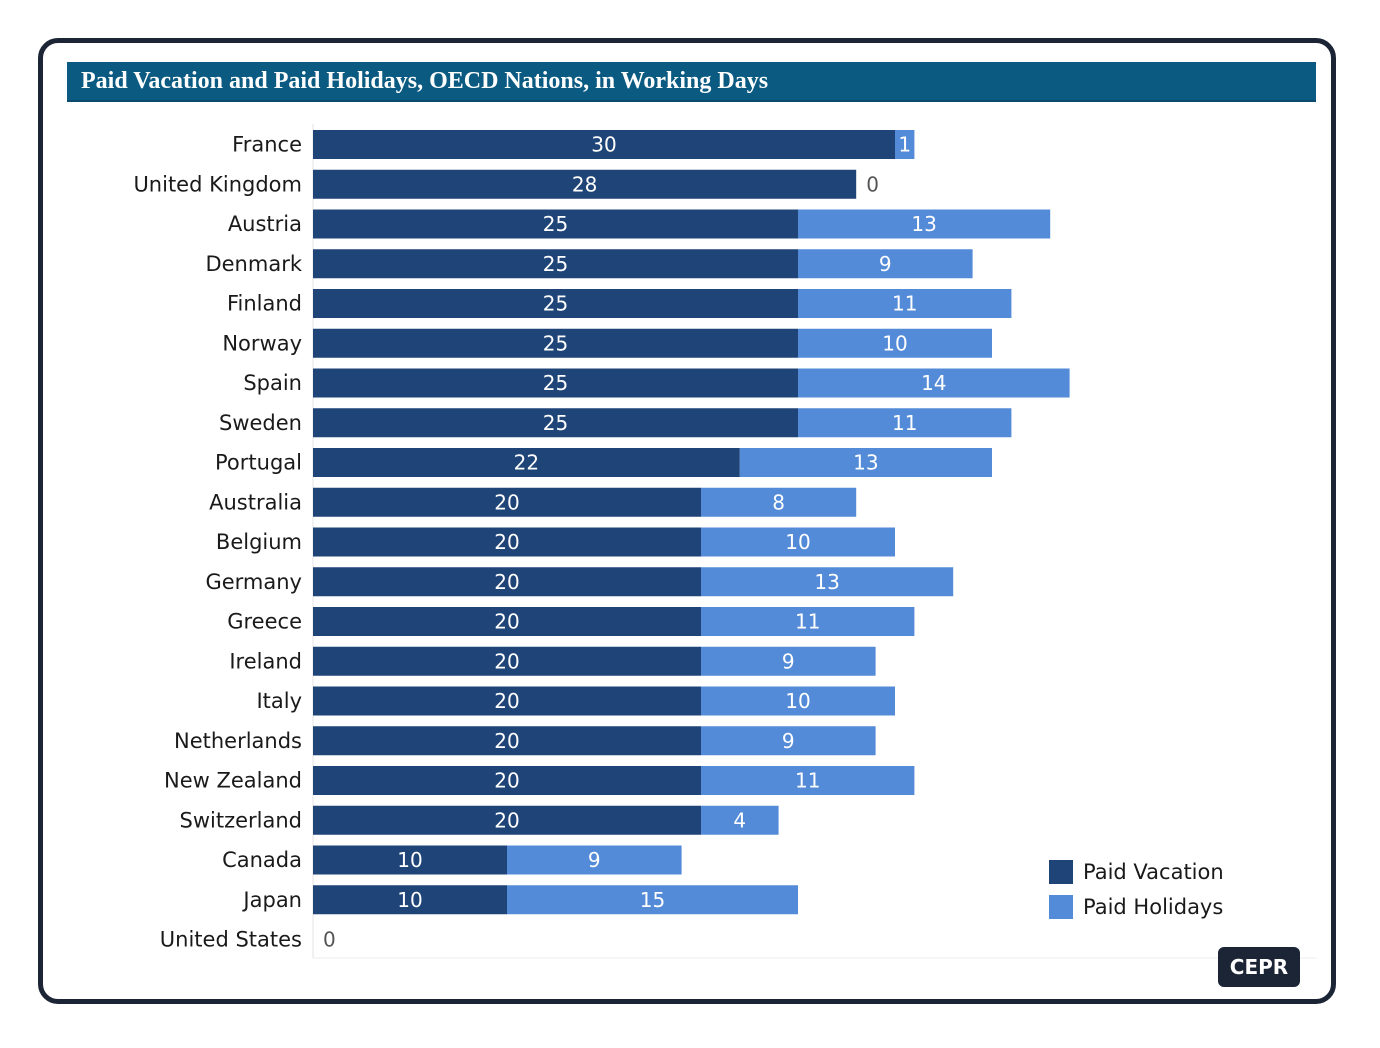  Describe the element at coordinates (506, 781) in the screenshot. I see `value-label-paid-vacation-new-zealand: 20` at that location.